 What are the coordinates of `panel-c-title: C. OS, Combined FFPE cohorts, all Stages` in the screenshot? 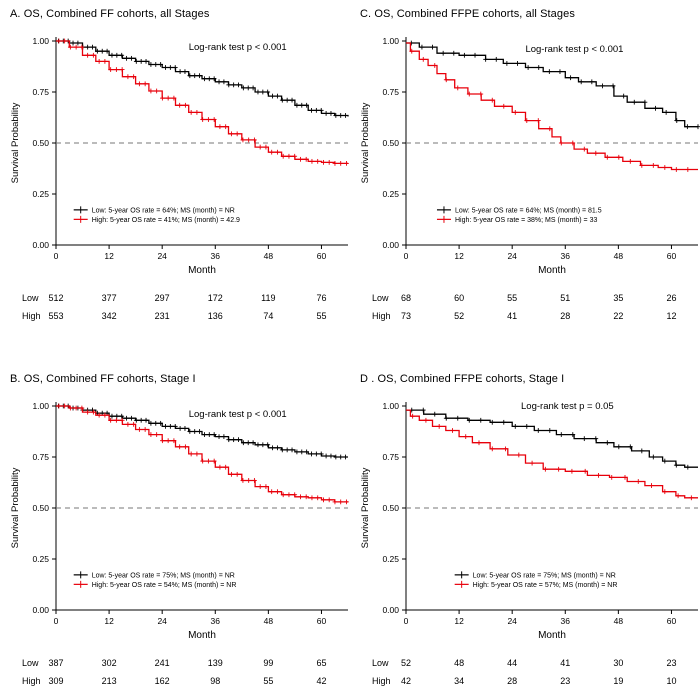 It's located at (467, 14).